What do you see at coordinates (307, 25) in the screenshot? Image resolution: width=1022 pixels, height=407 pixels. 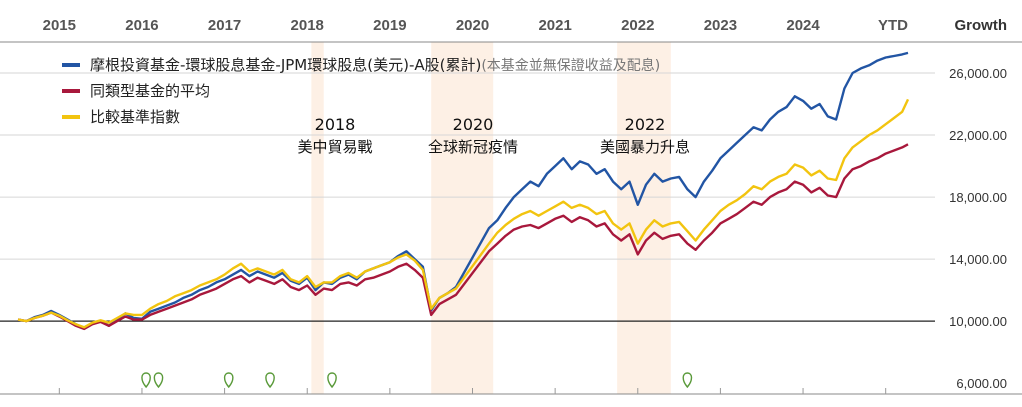 I see `x-tick-label-2018: 2018` at bounding box center [307, 25].